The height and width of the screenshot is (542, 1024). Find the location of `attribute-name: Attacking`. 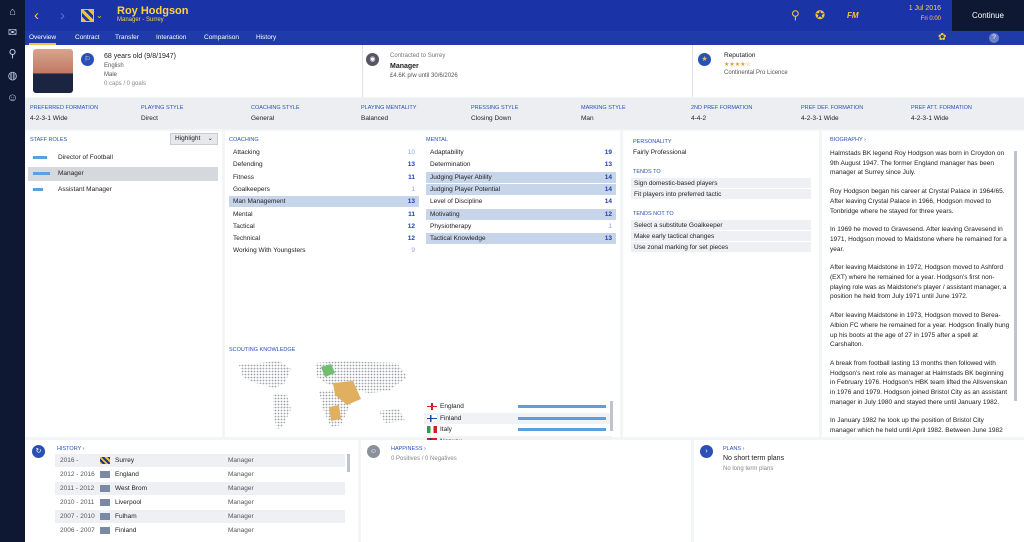

attribute-name: Attacking is located at coordinates (246, 152).